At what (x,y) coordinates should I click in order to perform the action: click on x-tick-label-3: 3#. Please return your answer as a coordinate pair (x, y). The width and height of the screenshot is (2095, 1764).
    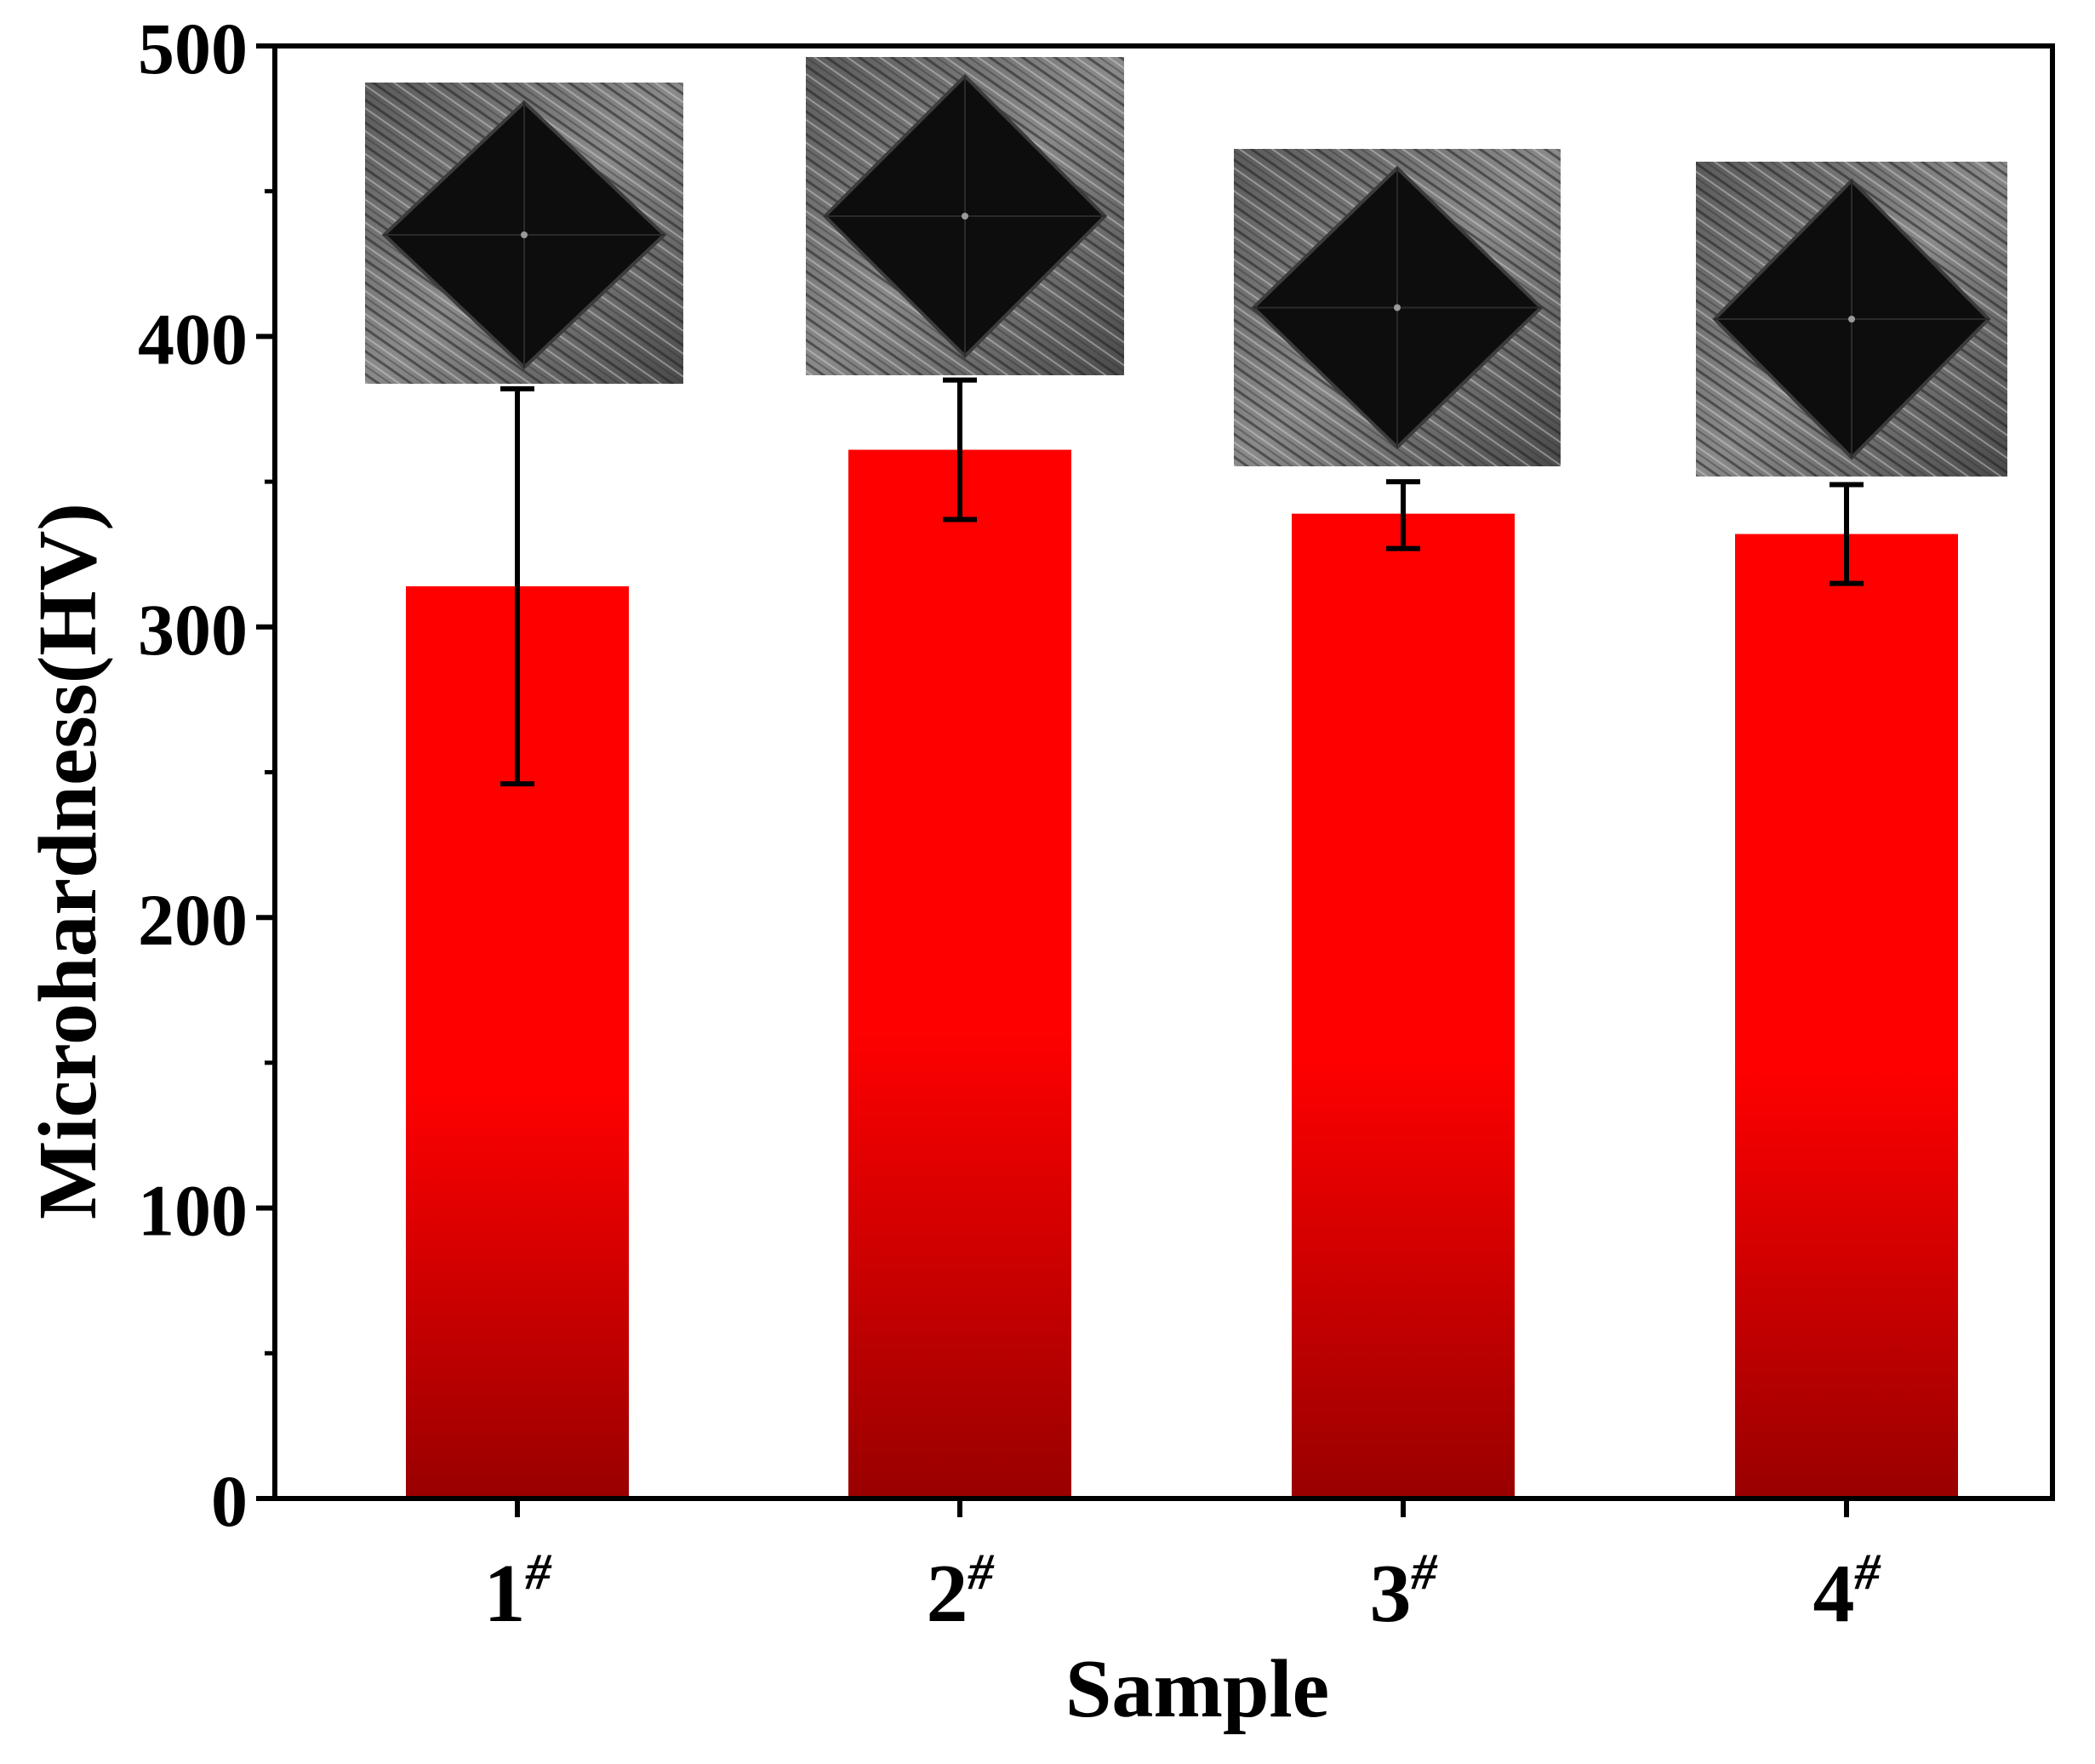
    Looking at the image, I should click on (1404, 1592).